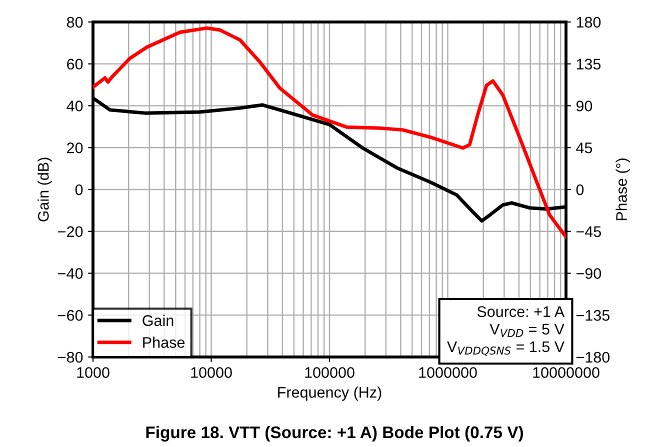  What do you see at coordinates (70, 315) in the screenshot?
I see `y-tick-label: −60` at bounding box center [70, 315].